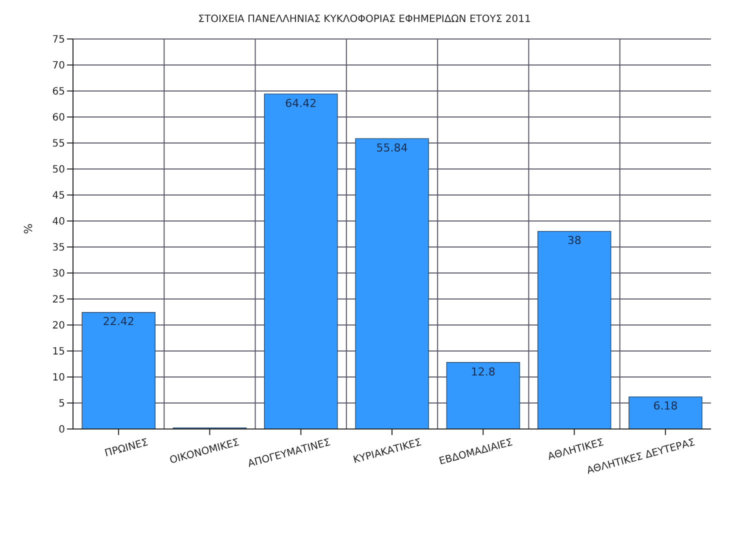  What do you see at coordinates (301, 103) in the screenshot?
I see `data-label: 64.42` at bounding box center [301, 103].